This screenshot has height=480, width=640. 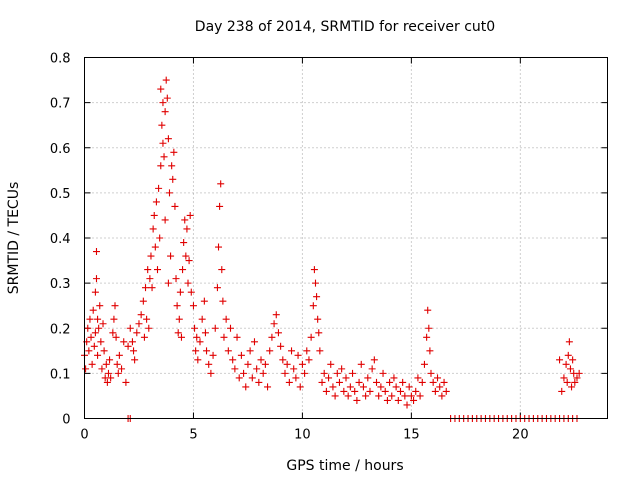 What do you see at coordinates (60, 104) in the screenshot?
I see `y-tick-label: 0.7` at bounding box center [60, 104].